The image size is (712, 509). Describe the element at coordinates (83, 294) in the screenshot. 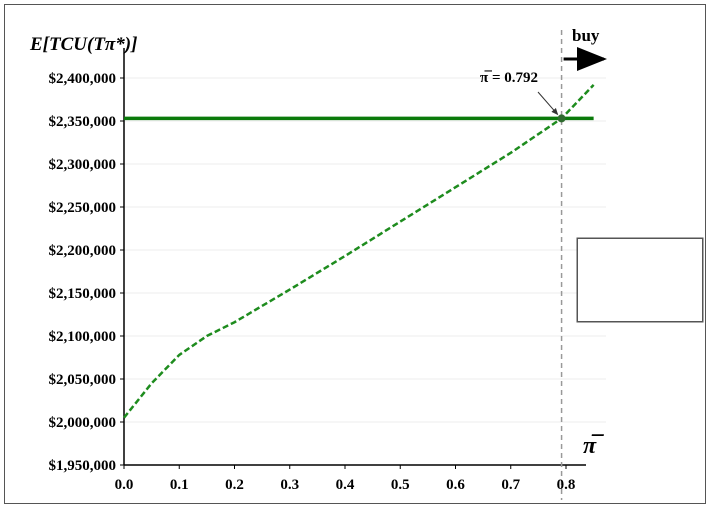

I see `y-tick-label: $2,150,000` at that location.